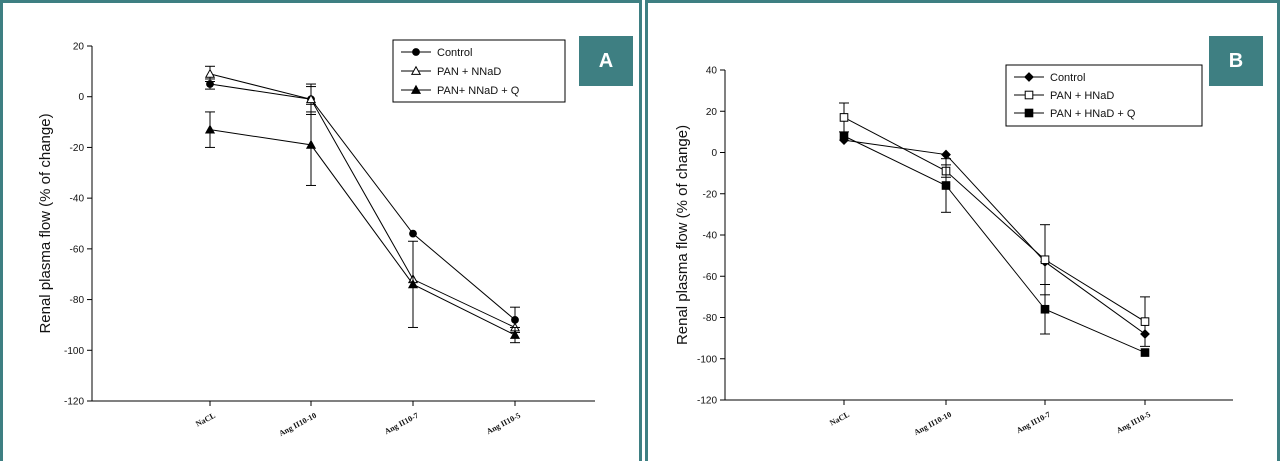 This screenshot has height=464, width=1280. What do you see at coordinates (606, 61) in the screenshot?
I see `panel-badge-a: A` at bounding box center [606, 61].